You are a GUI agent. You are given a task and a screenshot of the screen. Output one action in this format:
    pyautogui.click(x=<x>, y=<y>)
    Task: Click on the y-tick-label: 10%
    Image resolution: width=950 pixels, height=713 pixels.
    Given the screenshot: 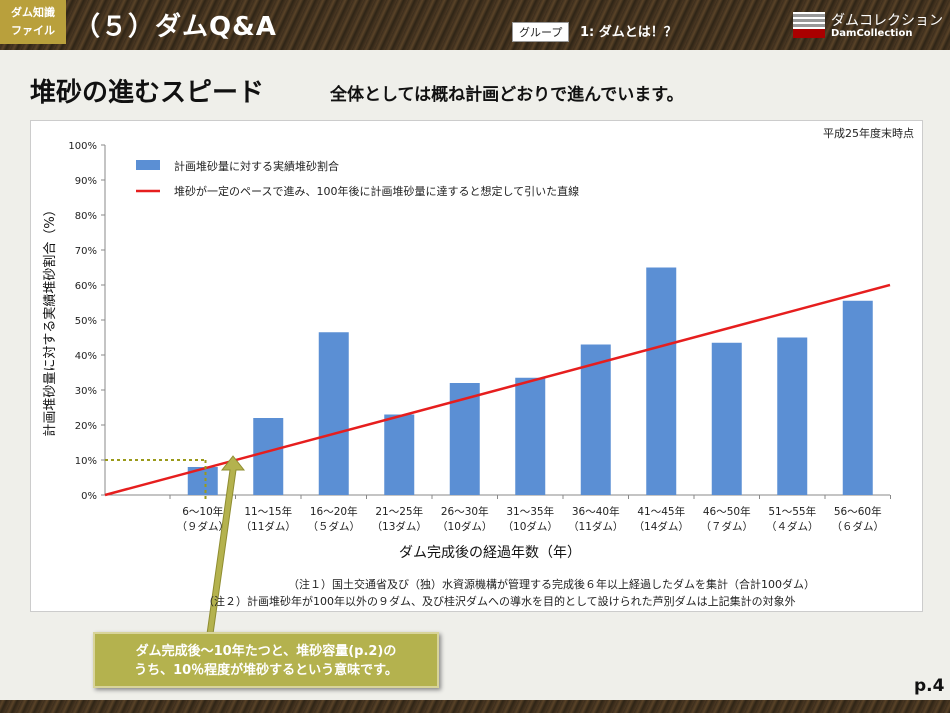 What is the action you would take?
    pyautogui.click(x=86, y=461)
    